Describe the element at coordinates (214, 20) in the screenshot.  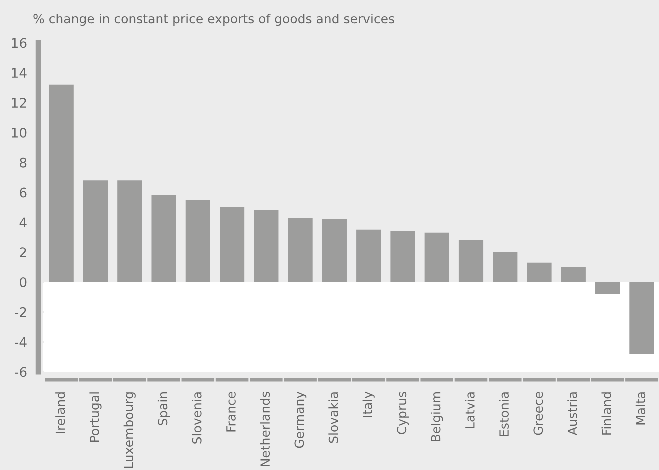
I see `chart-title: % change in constant price exports of goods and services` at that location.